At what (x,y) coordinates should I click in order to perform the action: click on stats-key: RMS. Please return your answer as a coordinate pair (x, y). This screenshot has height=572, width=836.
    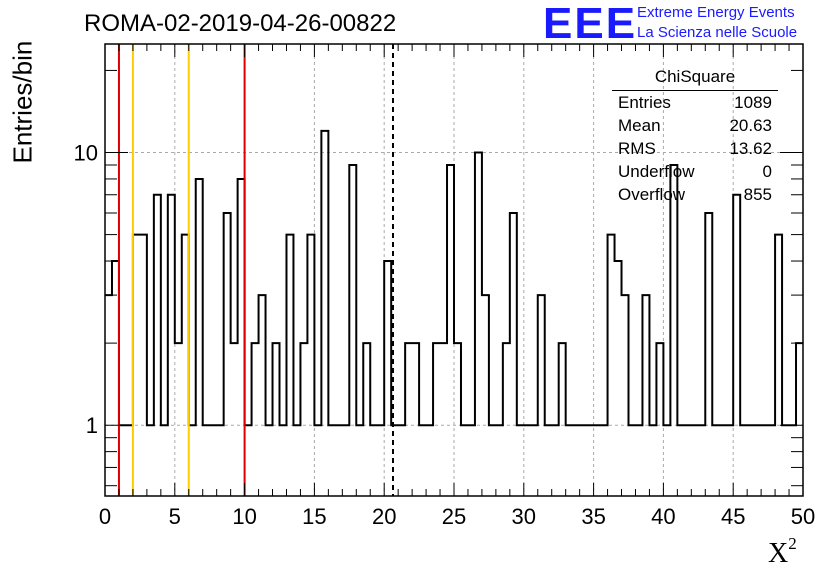
    Looking at the image, I should click on (637, 148).